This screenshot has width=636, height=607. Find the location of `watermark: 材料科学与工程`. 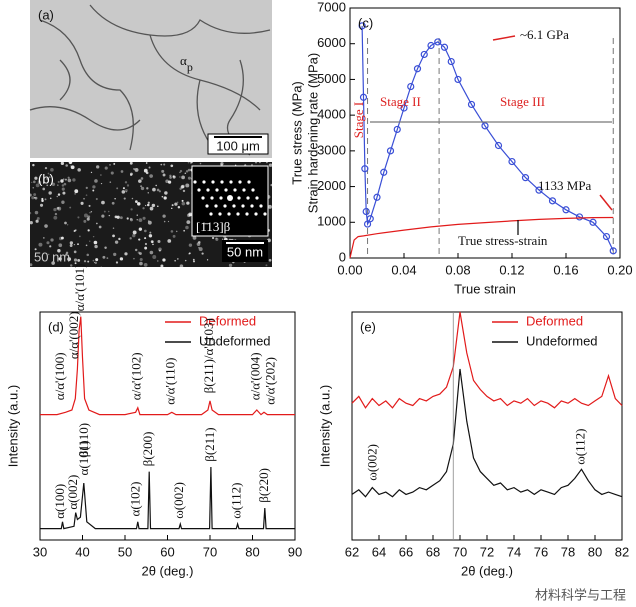

watermark: 材料科学与工程 is located at coordinates (580, 594).